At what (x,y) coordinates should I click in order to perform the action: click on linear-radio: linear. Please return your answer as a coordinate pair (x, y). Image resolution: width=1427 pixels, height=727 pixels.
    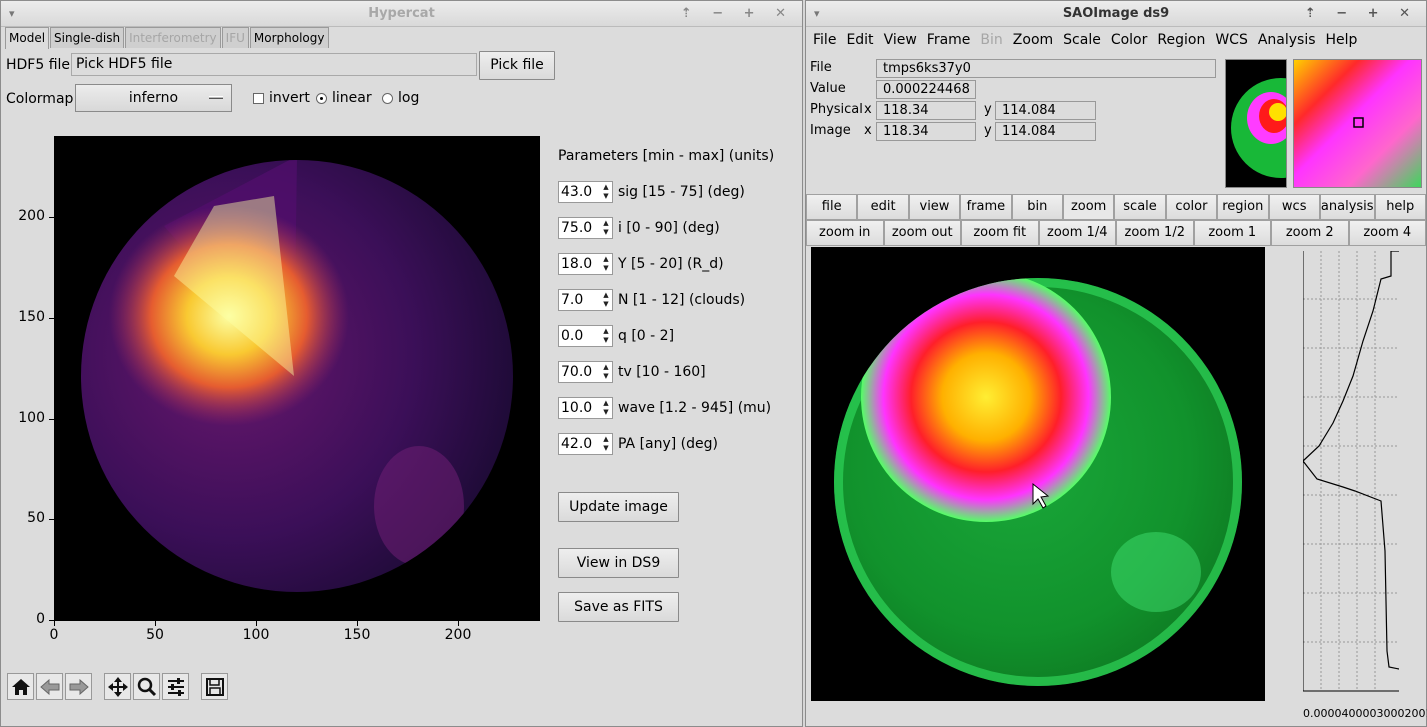
    Looking at the image, I should click on (344, 98).